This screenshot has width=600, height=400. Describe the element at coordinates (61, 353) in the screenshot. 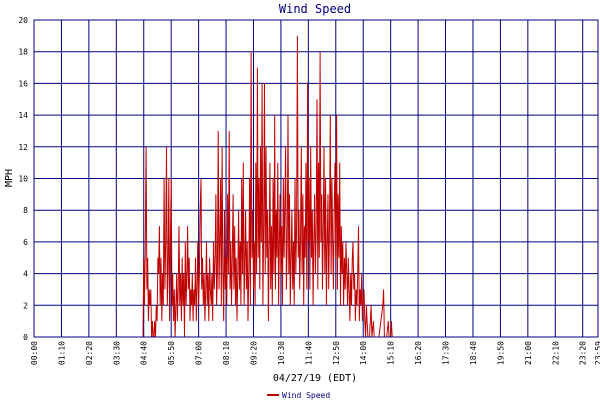

I see `x-tick-label: 01:10` at that location.